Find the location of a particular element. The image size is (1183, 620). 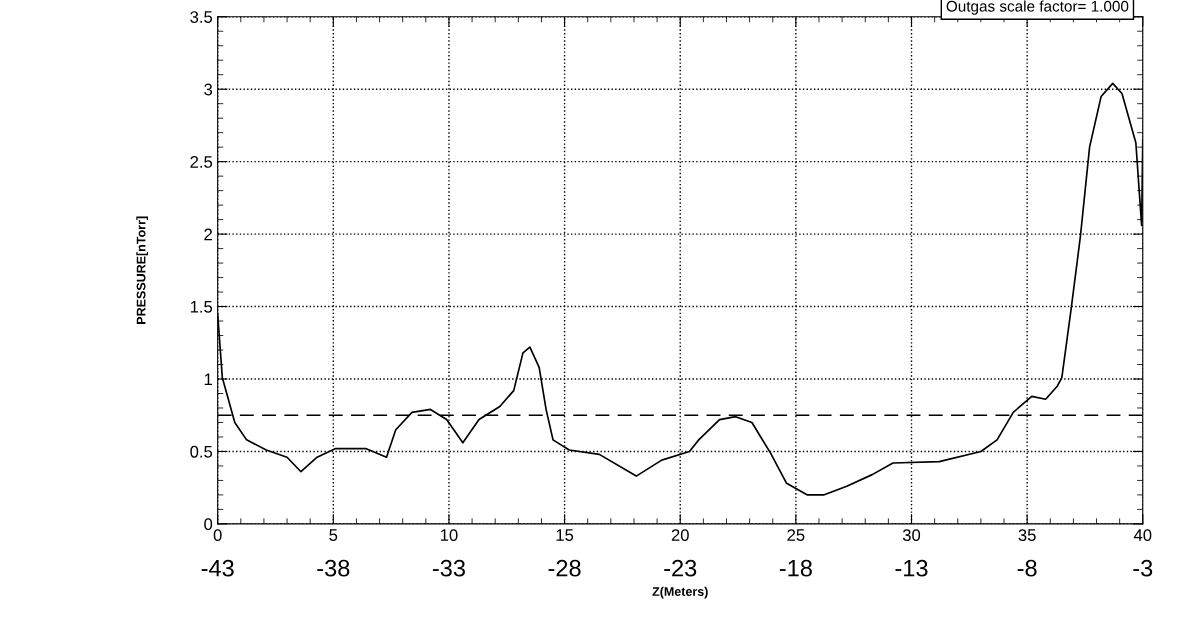

x-tick-label: 30 is located at coordinates (911, 535).